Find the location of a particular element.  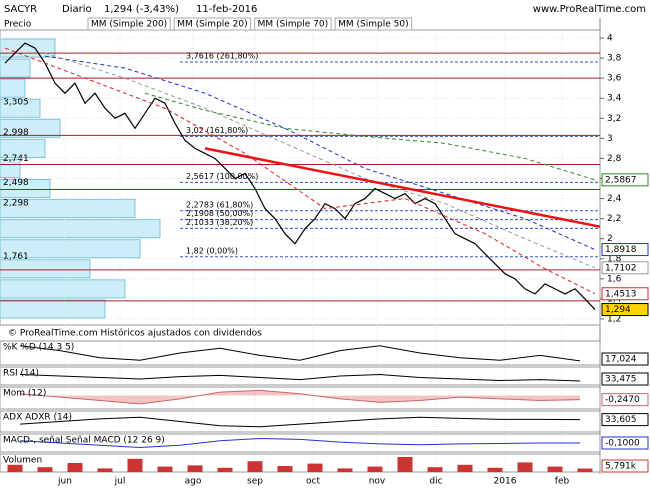

y-tick-label: 2,8 is located at coordinates (614, 159).